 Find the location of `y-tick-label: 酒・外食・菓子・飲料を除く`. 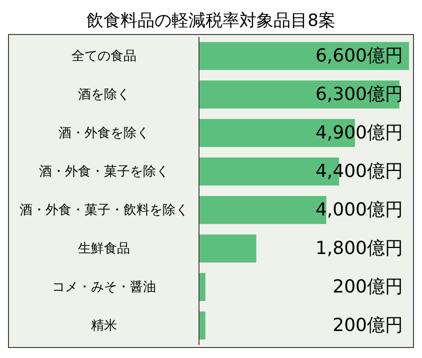

y-tick-label: 酒・外食・菓子・飲料を除く is located at coordinates (104, 210).